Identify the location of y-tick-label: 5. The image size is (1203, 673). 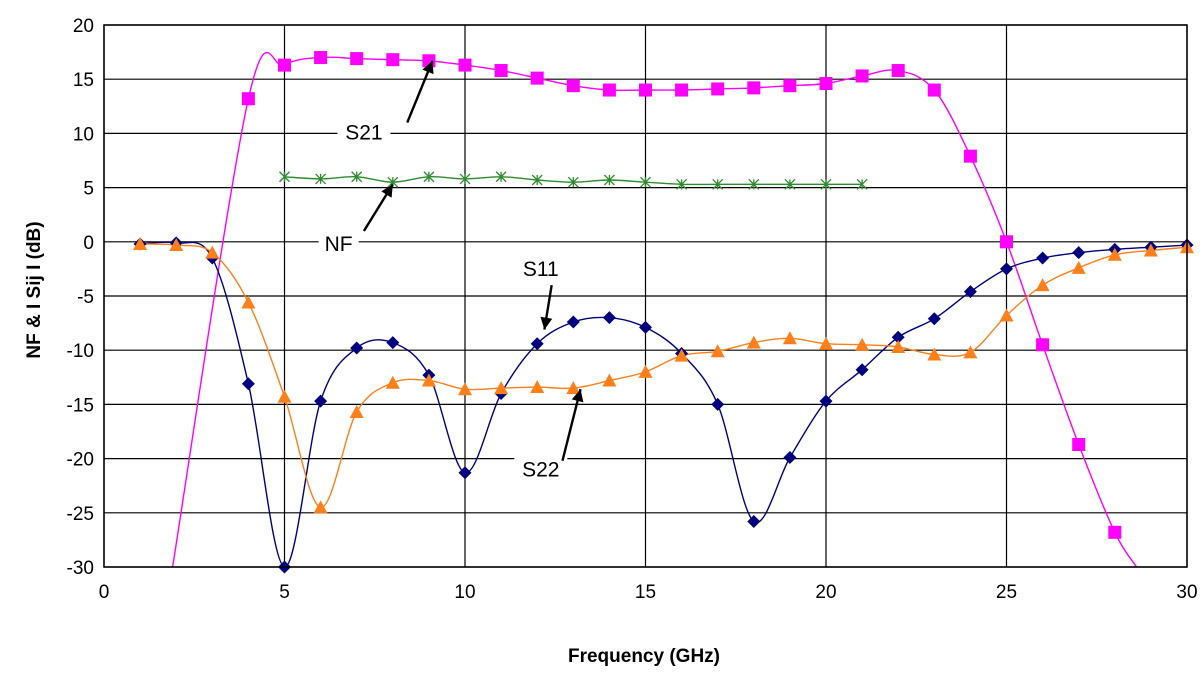
(88, 189).